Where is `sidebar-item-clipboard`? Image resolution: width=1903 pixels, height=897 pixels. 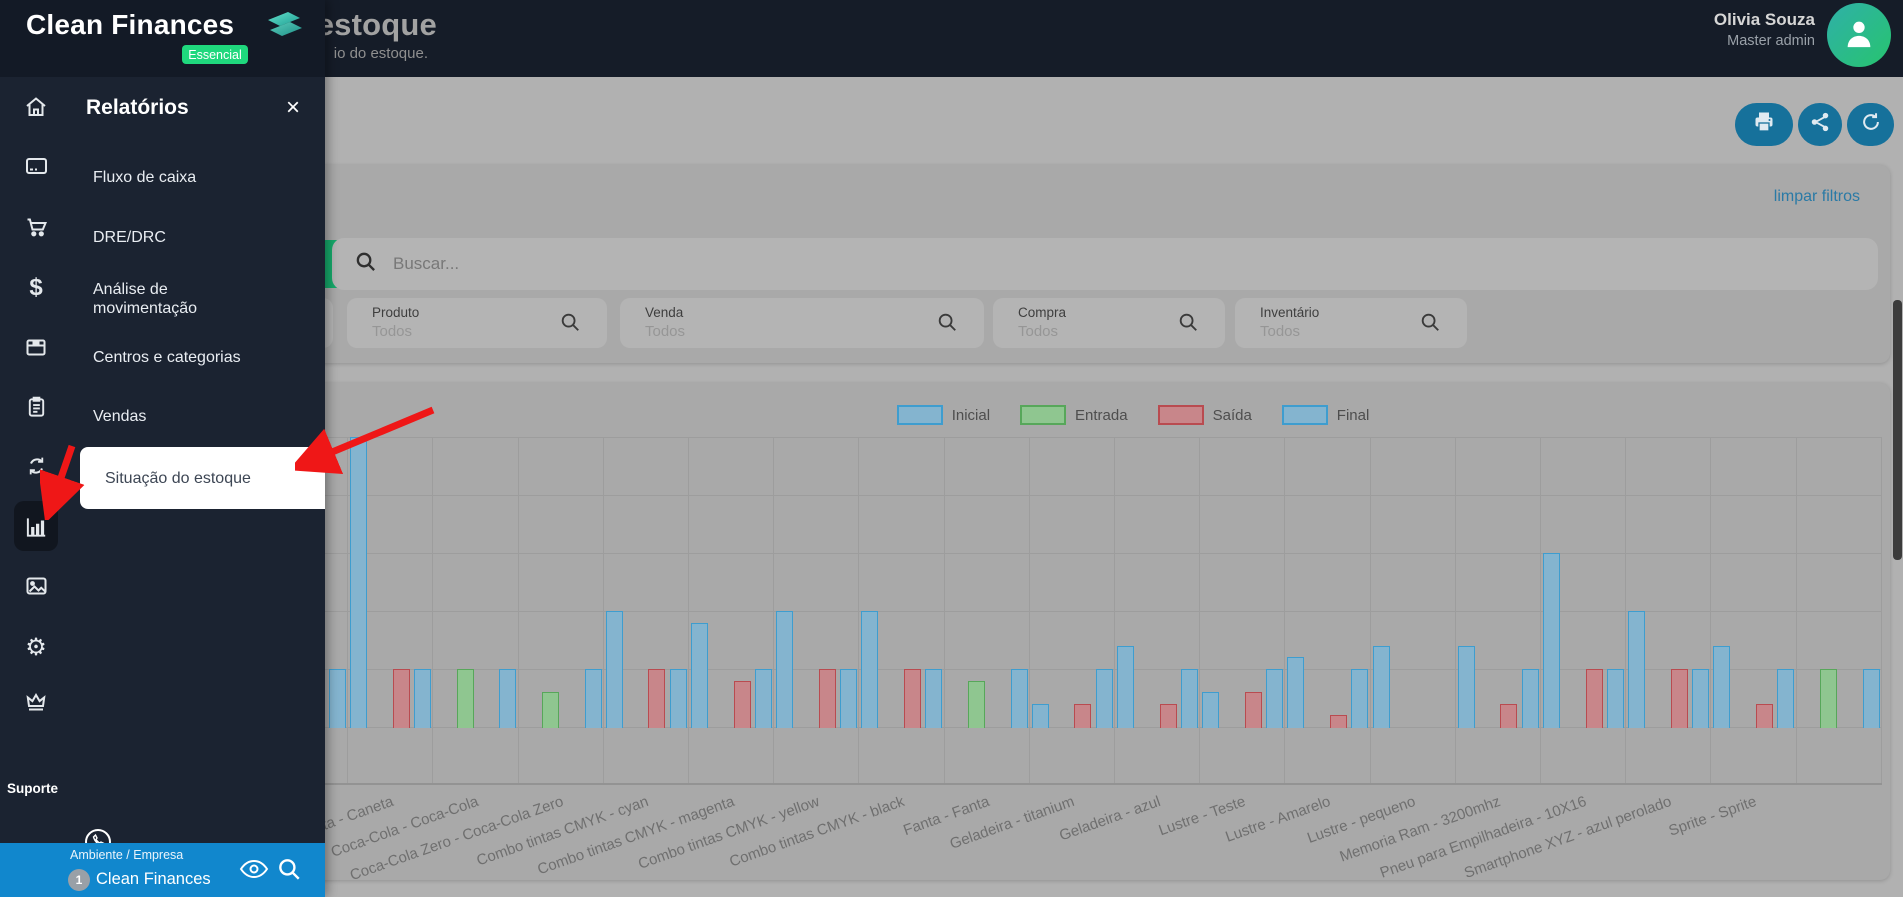
sidebar-item-clipboard is located at coordinates (36, 407).